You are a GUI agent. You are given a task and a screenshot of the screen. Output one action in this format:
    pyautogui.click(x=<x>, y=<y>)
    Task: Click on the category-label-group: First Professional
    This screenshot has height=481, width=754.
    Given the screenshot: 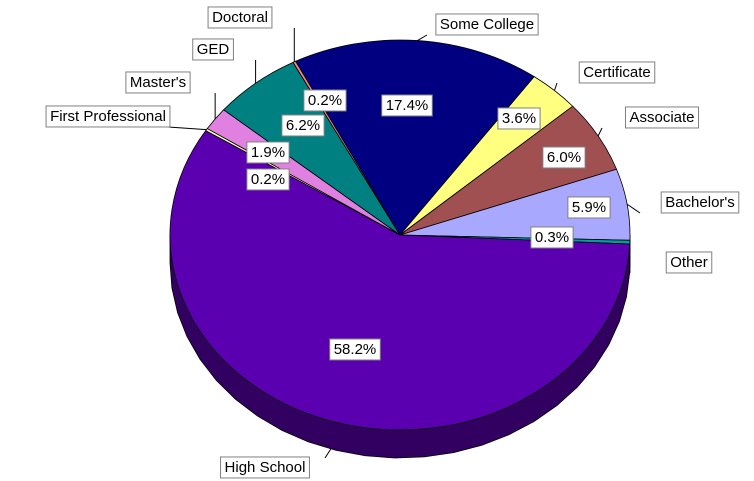 What is the action you would take?
    pyautogui.click(x=108, y=116)
    